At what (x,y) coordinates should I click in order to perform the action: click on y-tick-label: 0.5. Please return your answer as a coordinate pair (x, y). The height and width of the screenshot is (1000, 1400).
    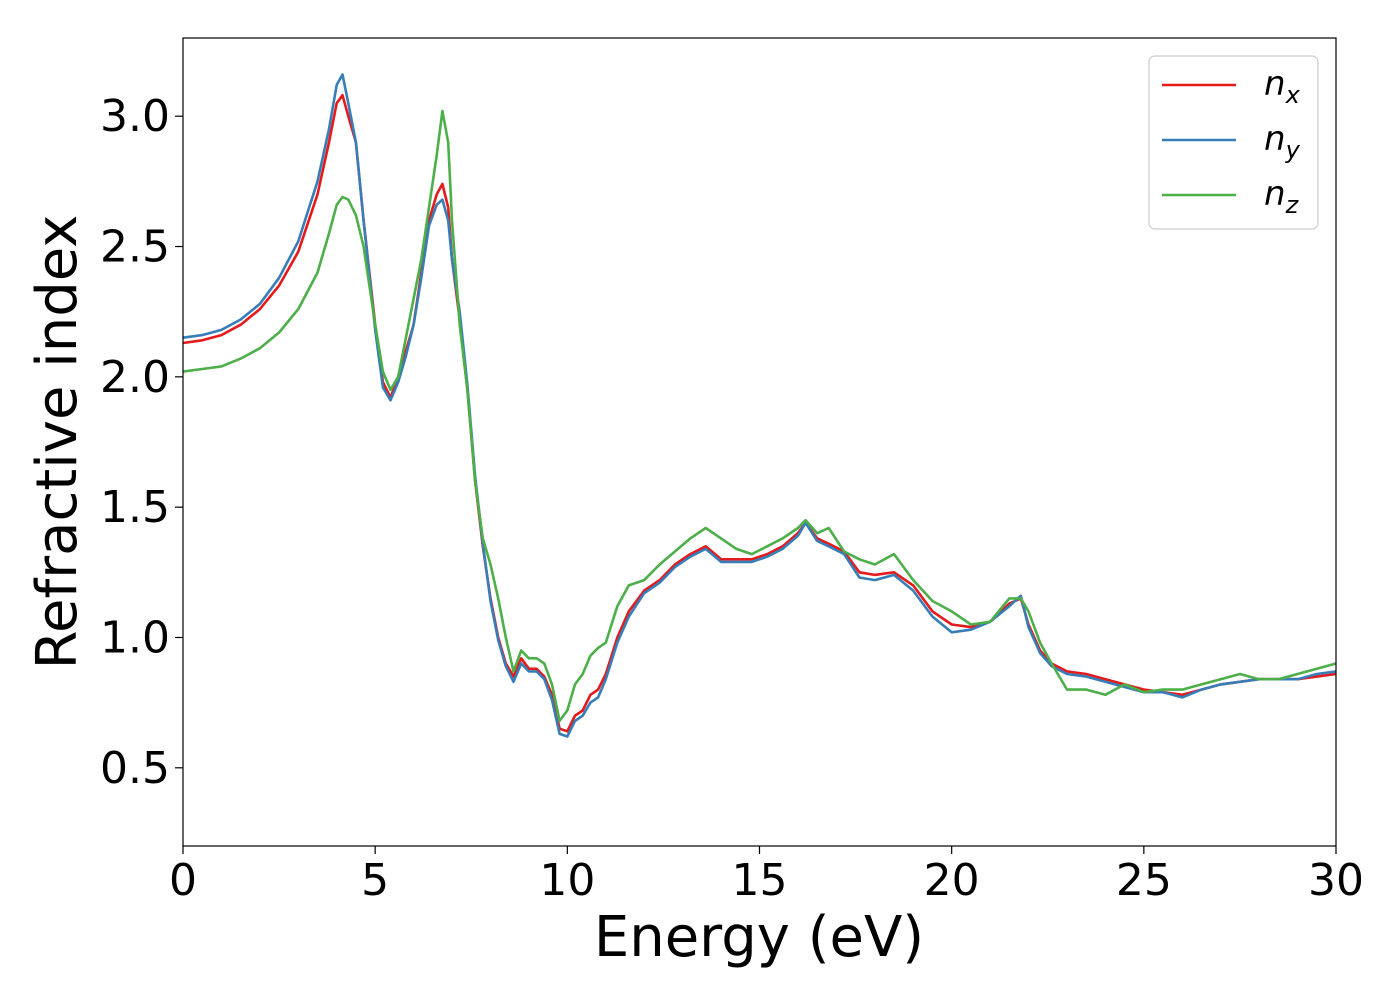
    Looking at the image, I should click on (135, 768).